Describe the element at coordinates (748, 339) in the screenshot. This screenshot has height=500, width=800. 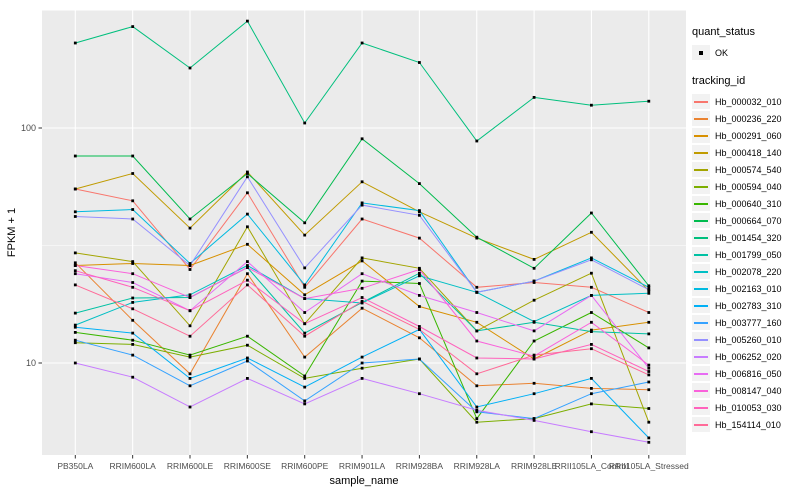
I see `legend-item-label: Hb_005260_010` at that location.